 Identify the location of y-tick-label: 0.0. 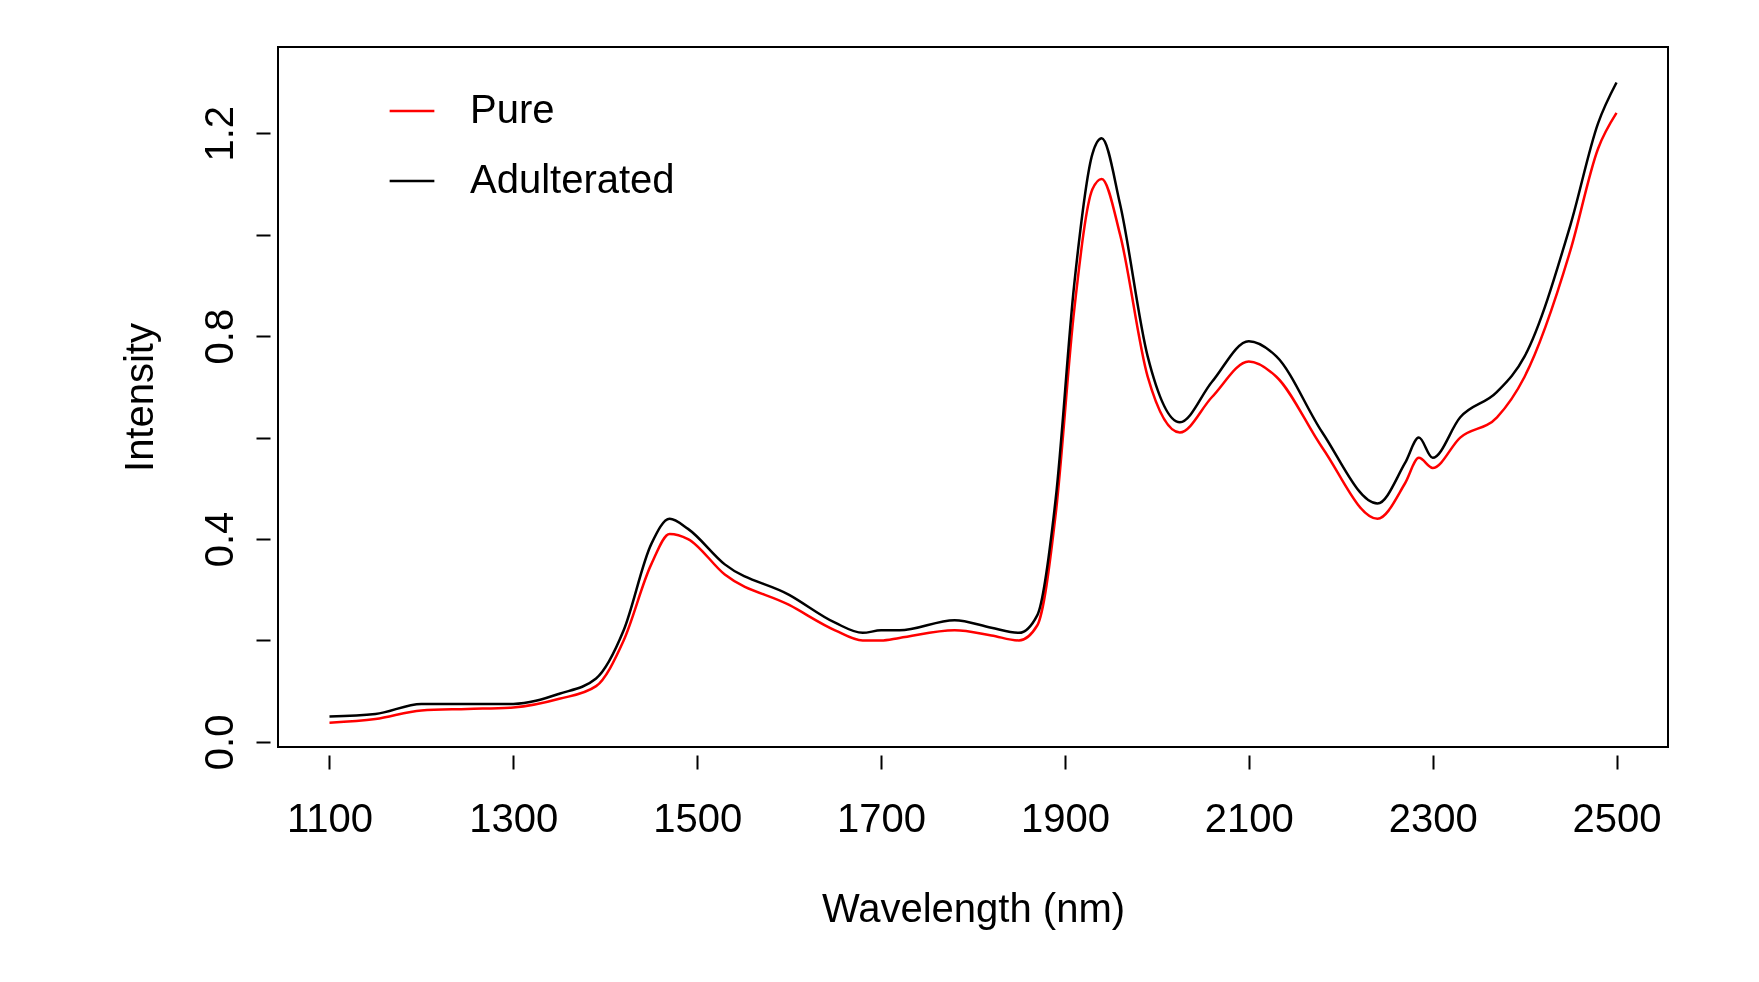
(218, 742).